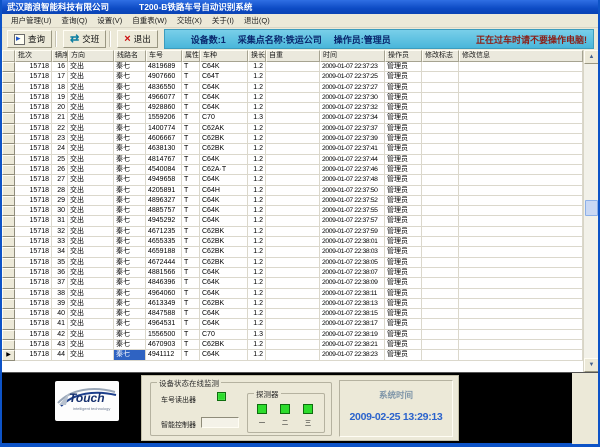  Describe the element at coordinates (60, 87) in the screenshot. I see `cell-辆序: 18` at that location.